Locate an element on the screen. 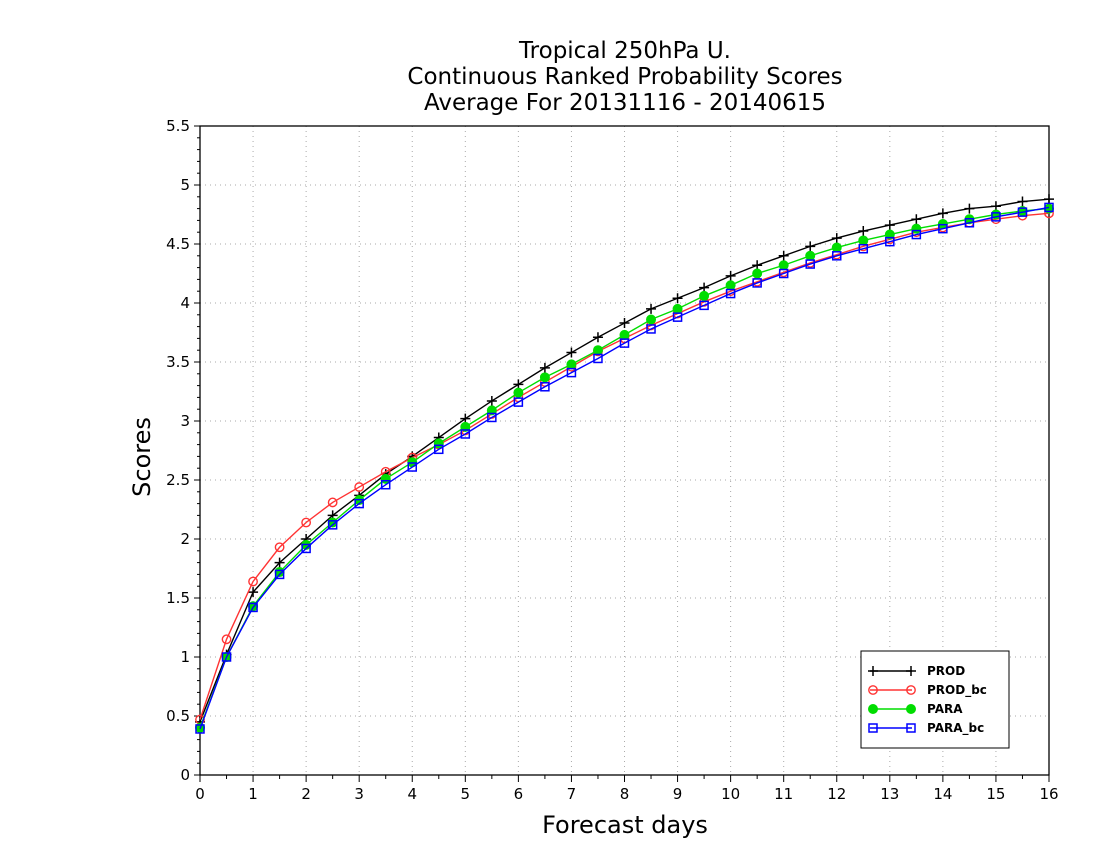  x-tick-label: 5 is located at coordinates (466, 794).